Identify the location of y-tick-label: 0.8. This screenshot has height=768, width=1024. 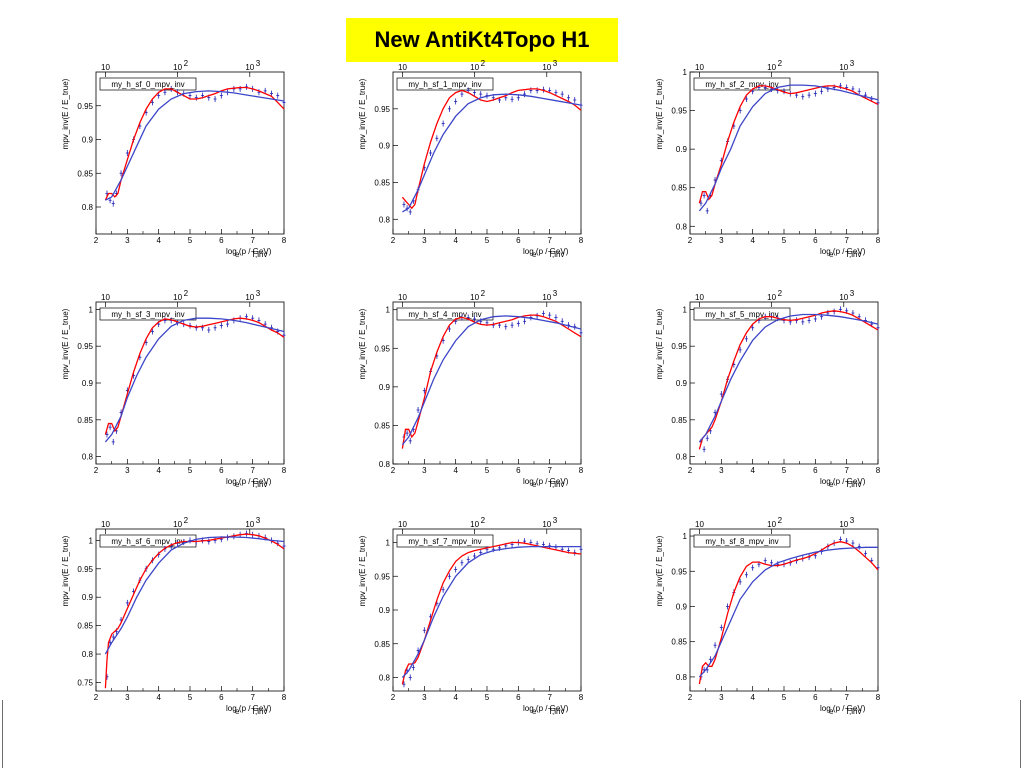
(385, 678).